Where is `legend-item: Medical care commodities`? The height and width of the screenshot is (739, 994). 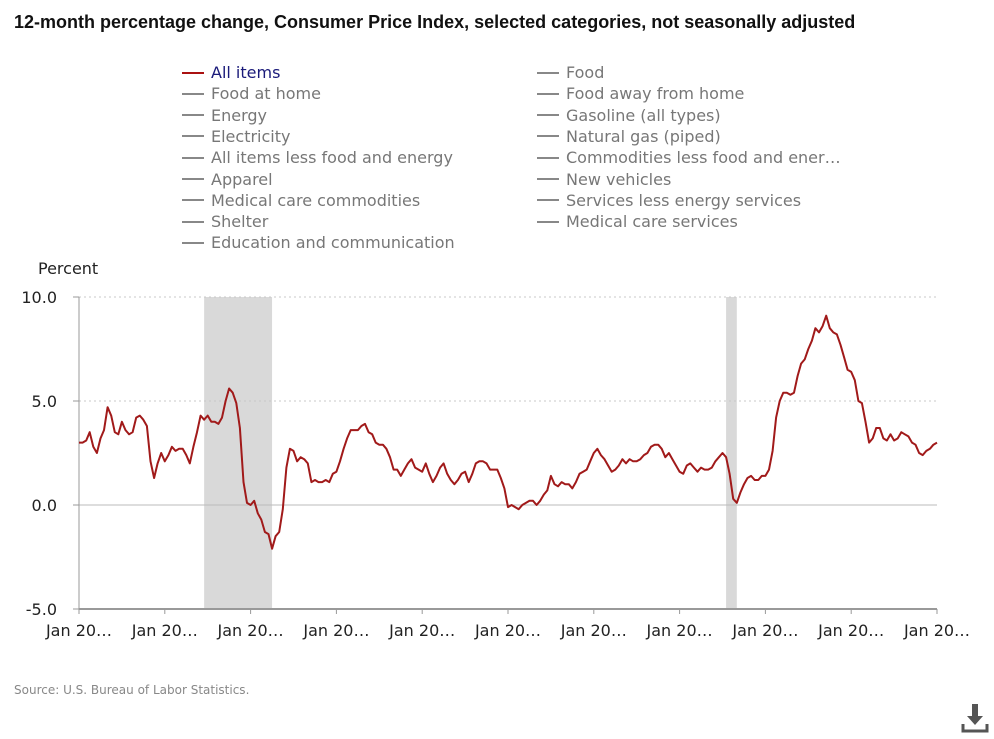
legend-item: Medical care commodities is located at coordinates (301, 200).